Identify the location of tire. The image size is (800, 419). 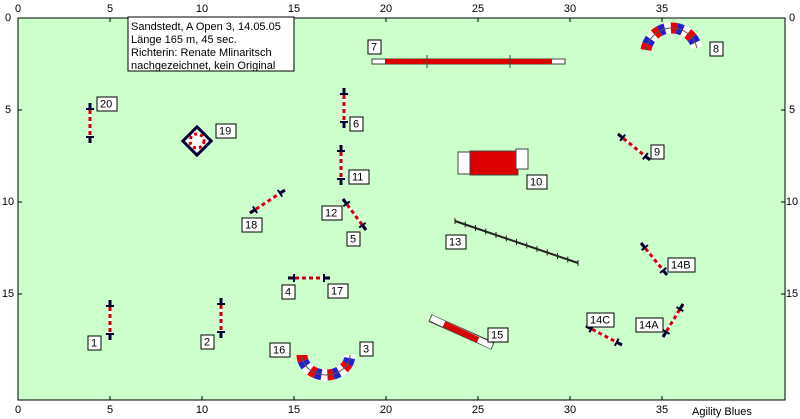
(197, 141).